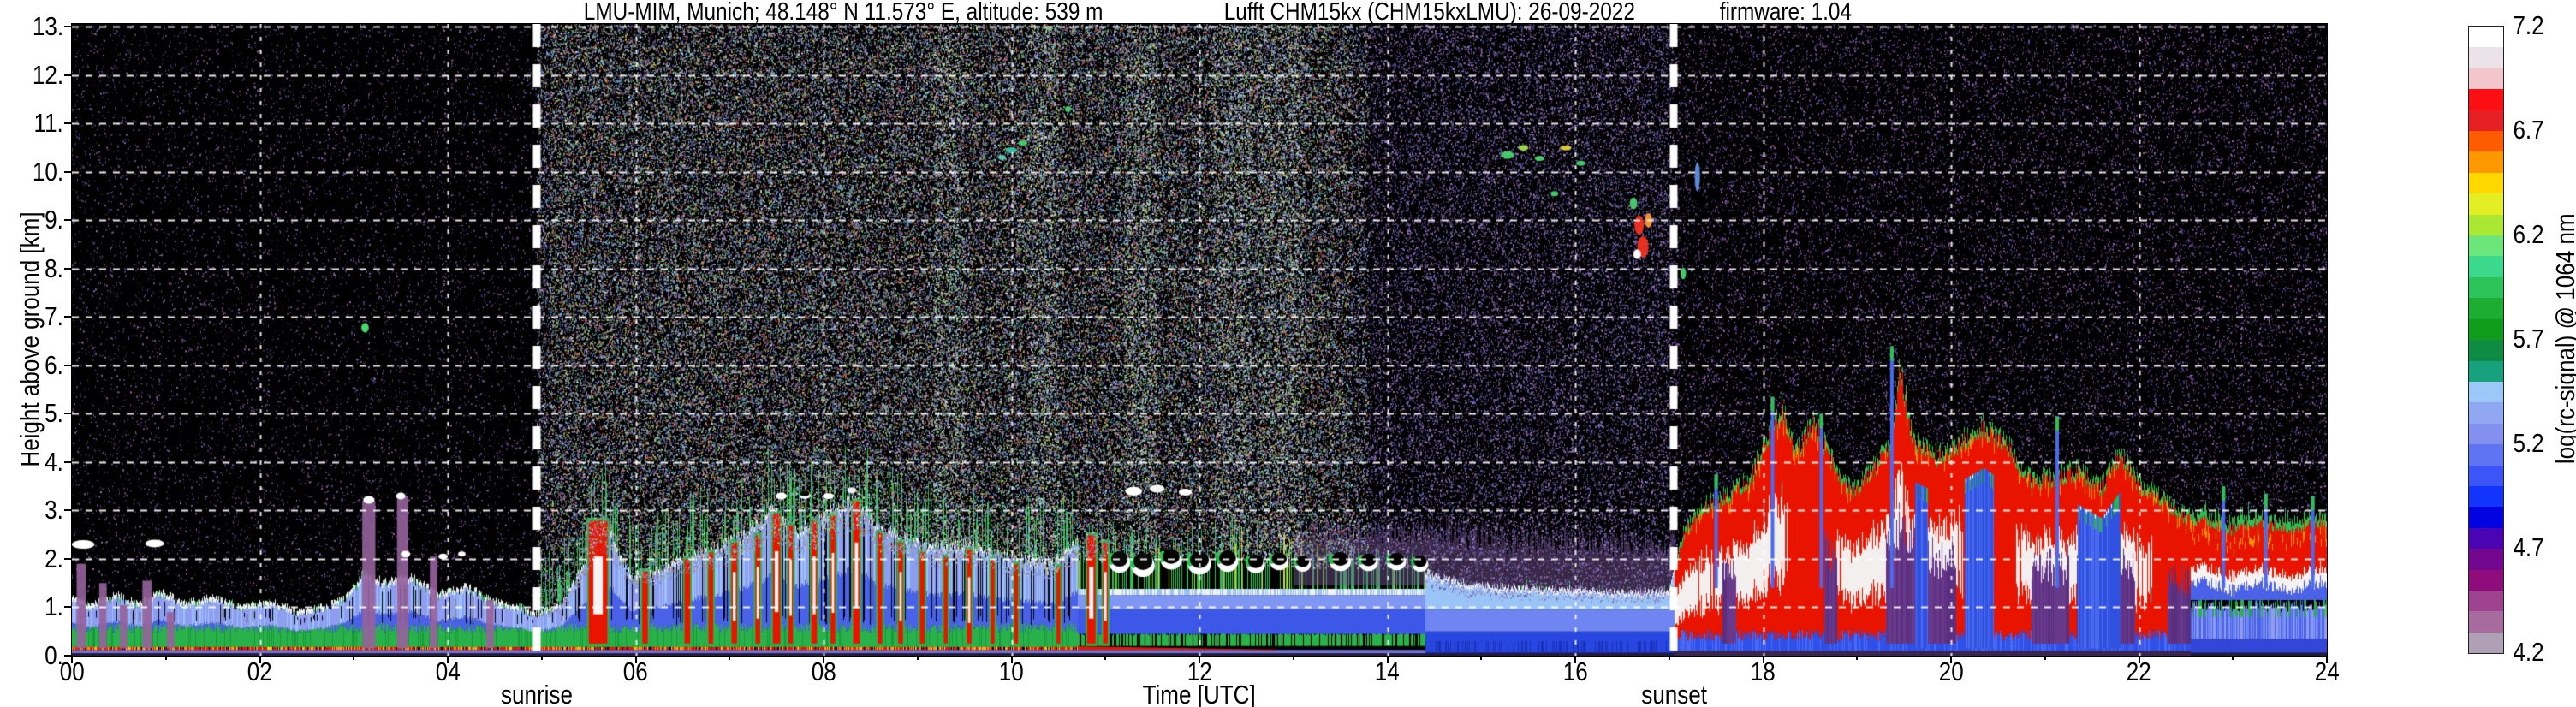  I want to click on colorbar-tick: 5.7, so click(2529, 339).